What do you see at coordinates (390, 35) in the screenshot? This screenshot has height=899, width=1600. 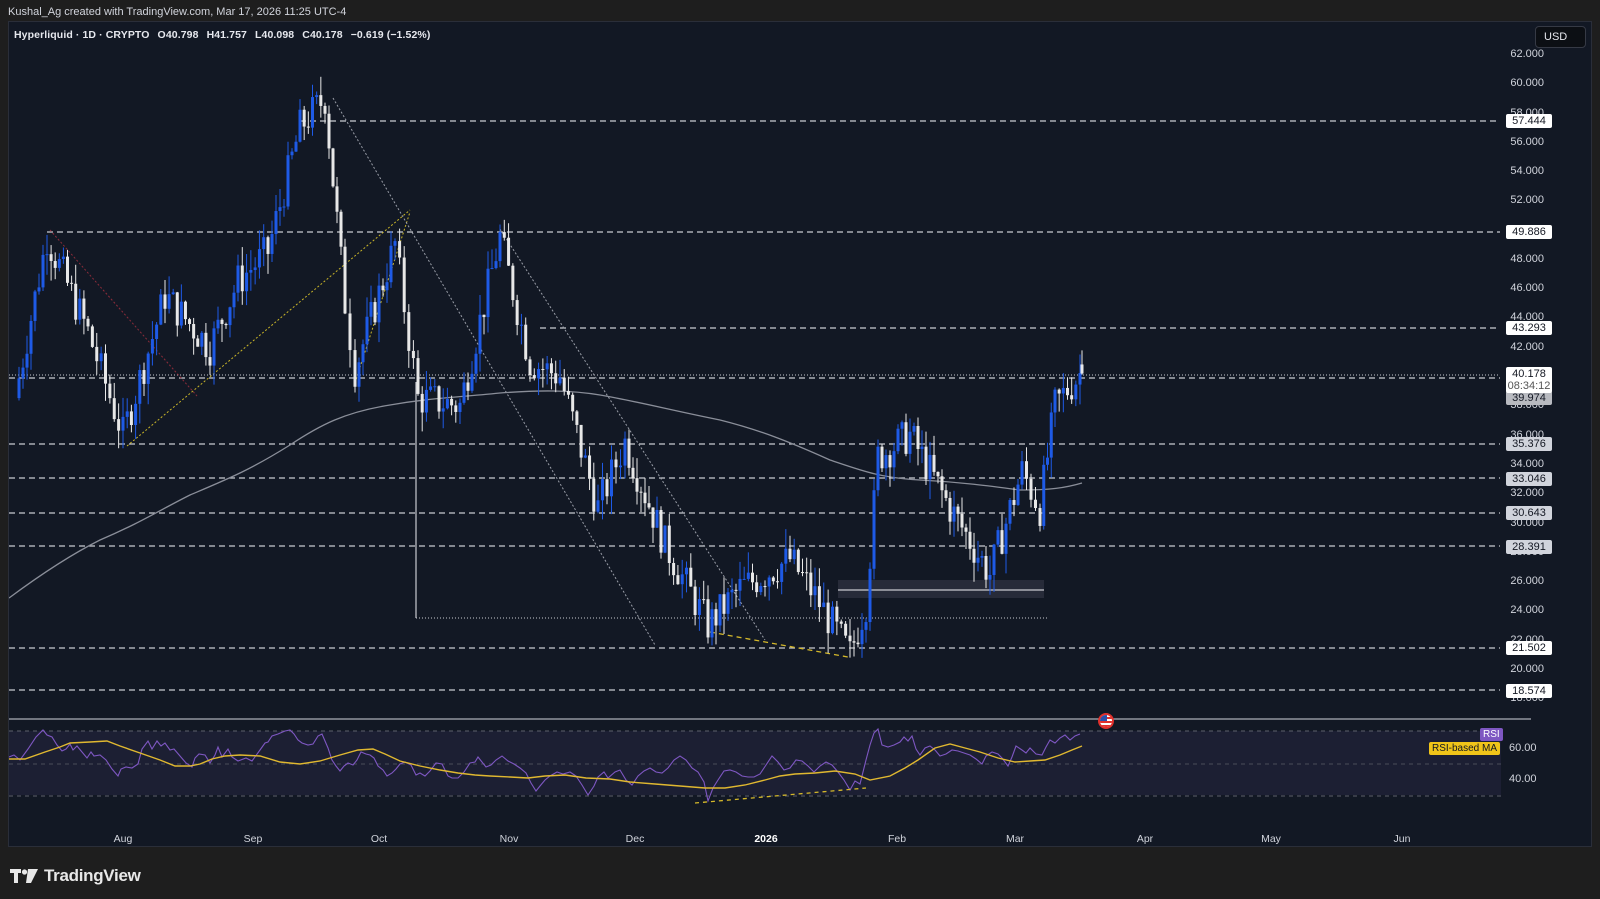 I see `legend-change: −0.619 (−1.52%)` at bounding box center [390, 35].